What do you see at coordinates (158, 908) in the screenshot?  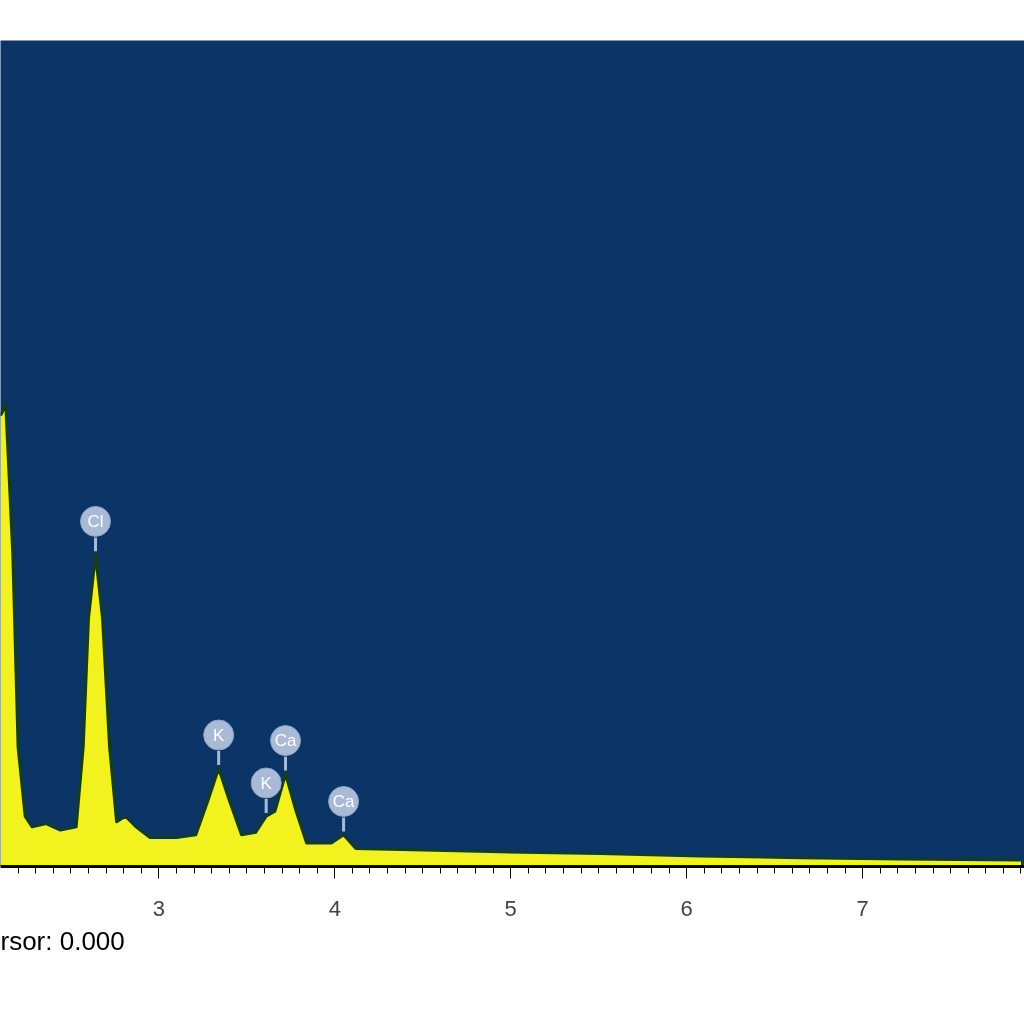 I see `x-tick-label: 3` at bounding box center [158, 908].